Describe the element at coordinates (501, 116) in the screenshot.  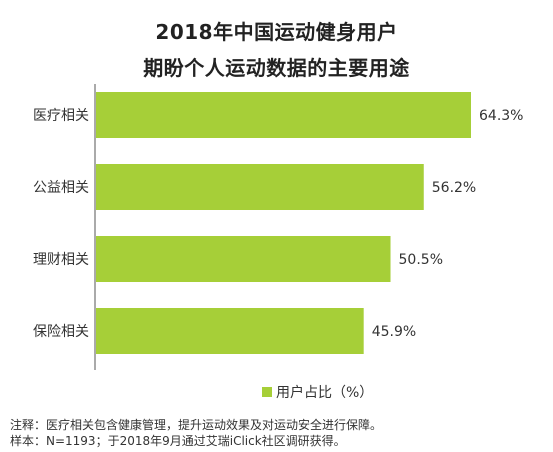
I see `value-label-1: 64.3%` at that location.